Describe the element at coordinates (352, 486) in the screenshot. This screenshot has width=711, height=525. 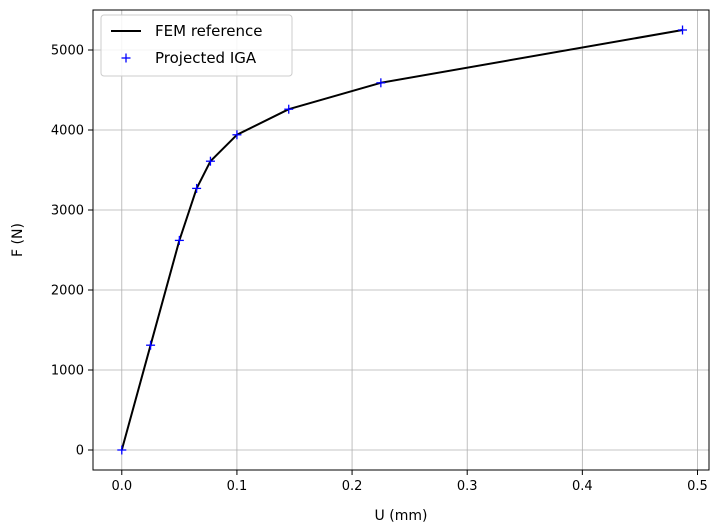
I see `x-tick-label: 0.2` at that location.